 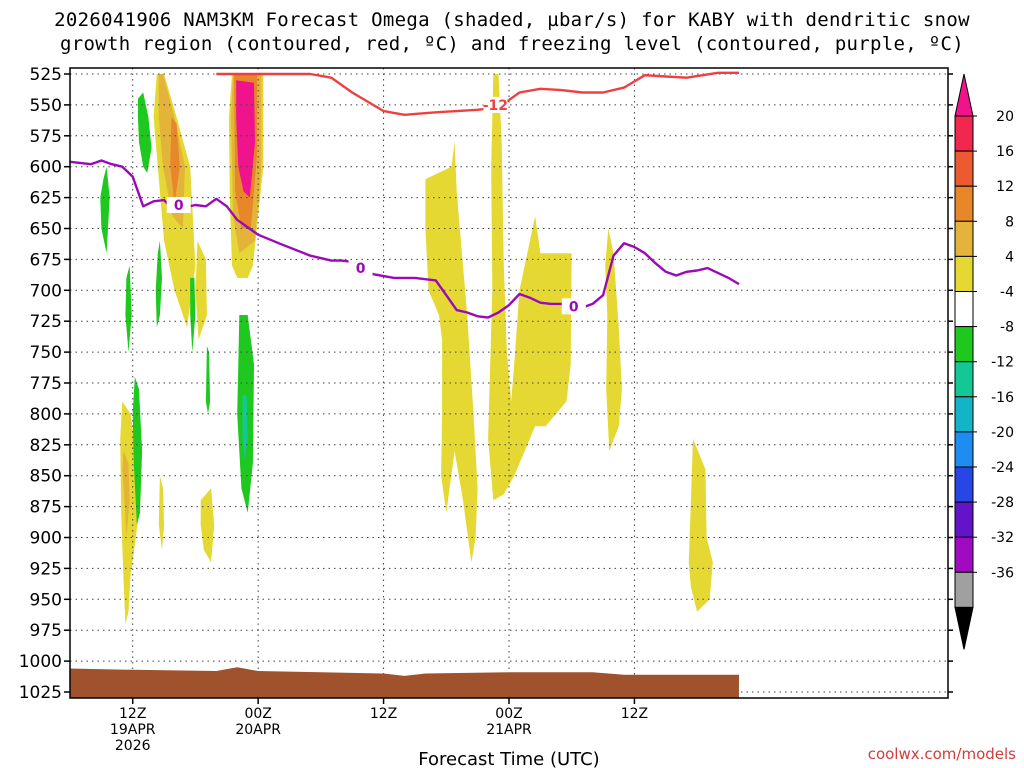 I want to click on y-tick-label: 575, so click(x=46, y=137).